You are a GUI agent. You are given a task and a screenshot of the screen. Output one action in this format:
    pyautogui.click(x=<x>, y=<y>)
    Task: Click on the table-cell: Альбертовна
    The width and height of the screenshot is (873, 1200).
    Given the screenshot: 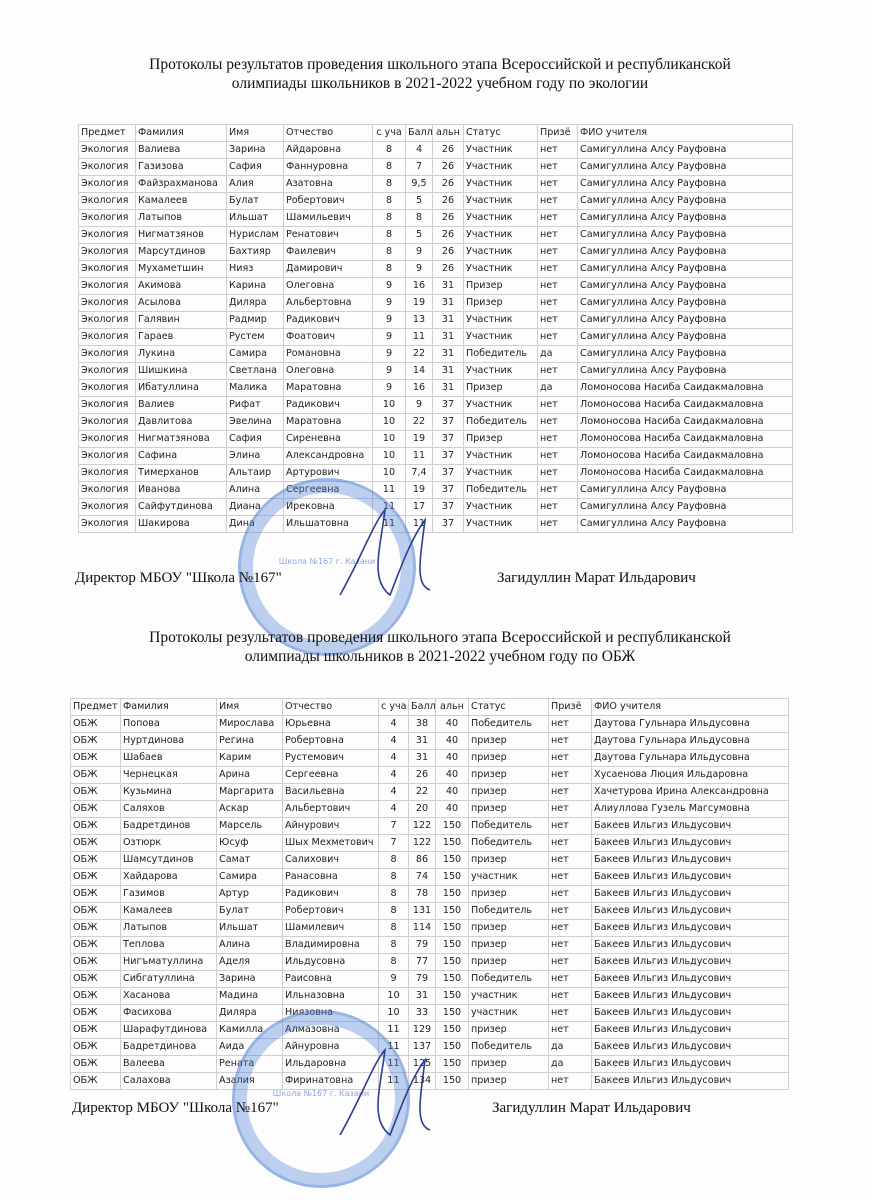 What is the action you would take?
    pyautogui.click(x=328, y=303)
    